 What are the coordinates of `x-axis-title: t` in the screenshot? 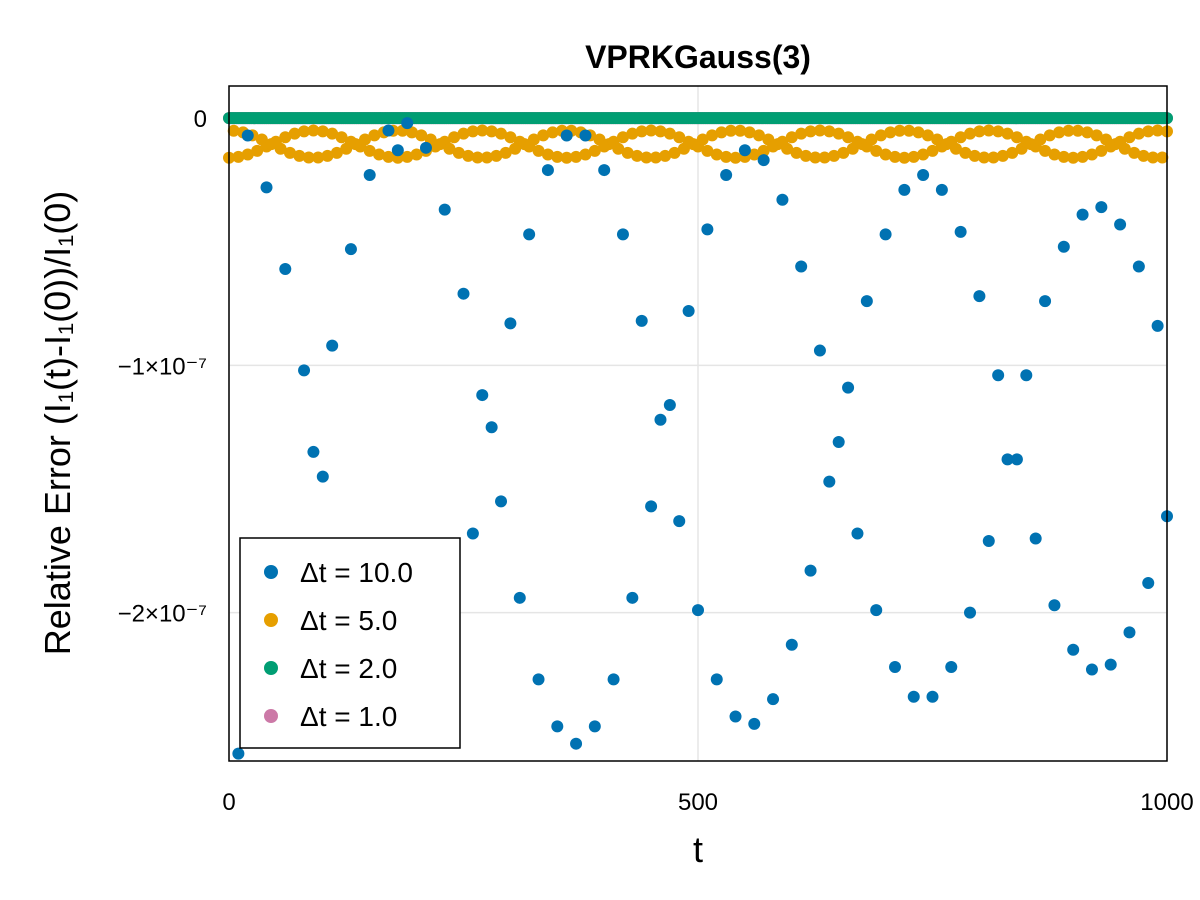 It's located at (698, 849).